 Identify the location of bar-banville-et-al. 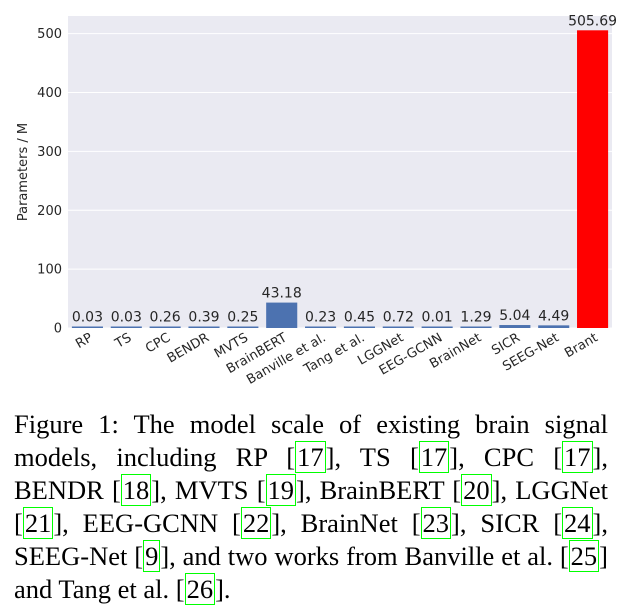
(321, 327).